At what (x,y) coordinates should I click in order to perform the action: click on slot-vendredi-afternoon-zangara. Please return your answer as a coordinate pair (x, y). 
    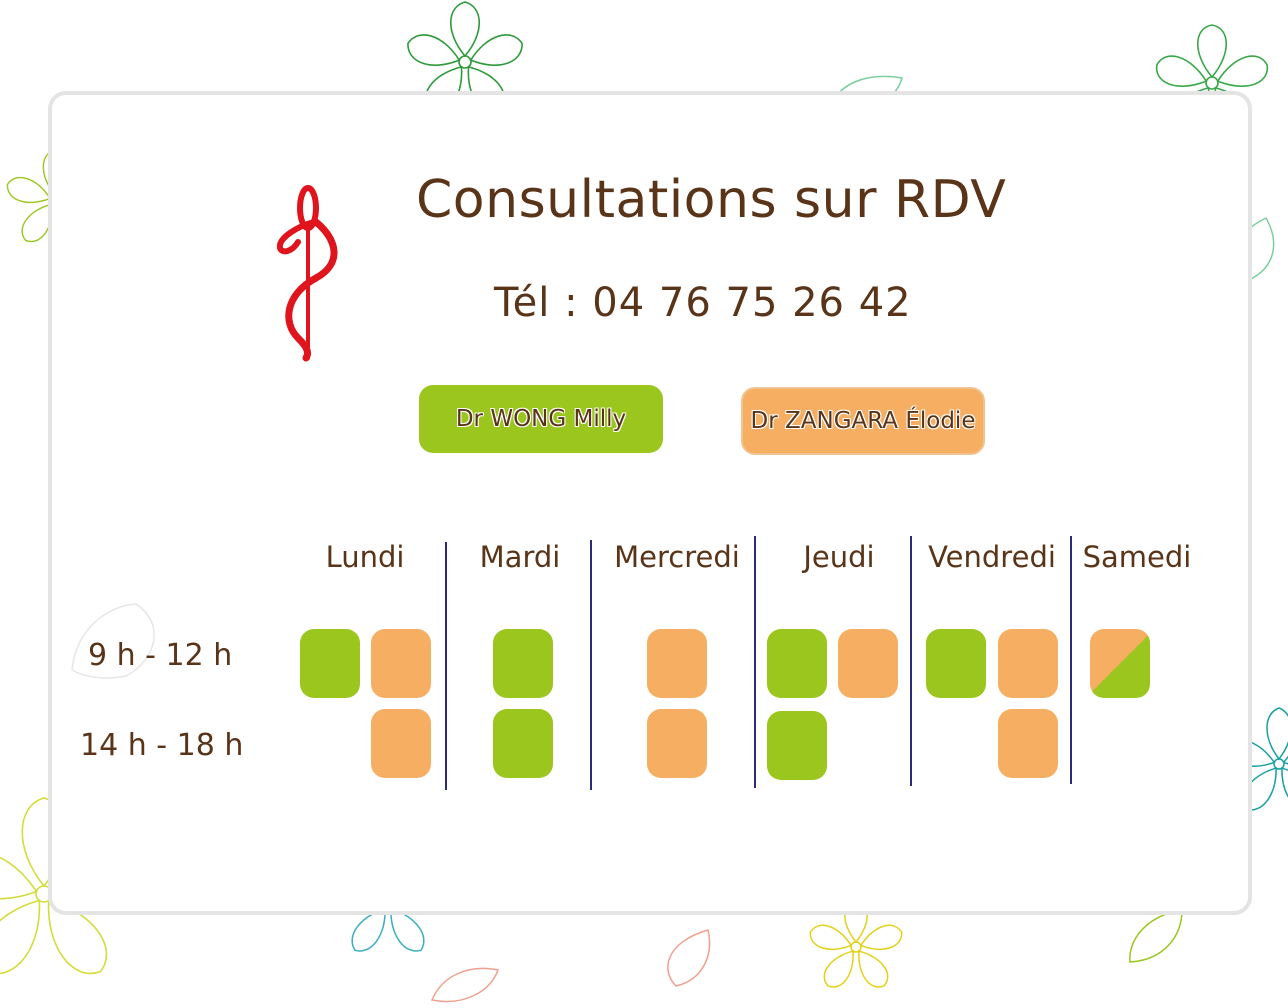
    Looking at the image, I should click on (1028, 743).